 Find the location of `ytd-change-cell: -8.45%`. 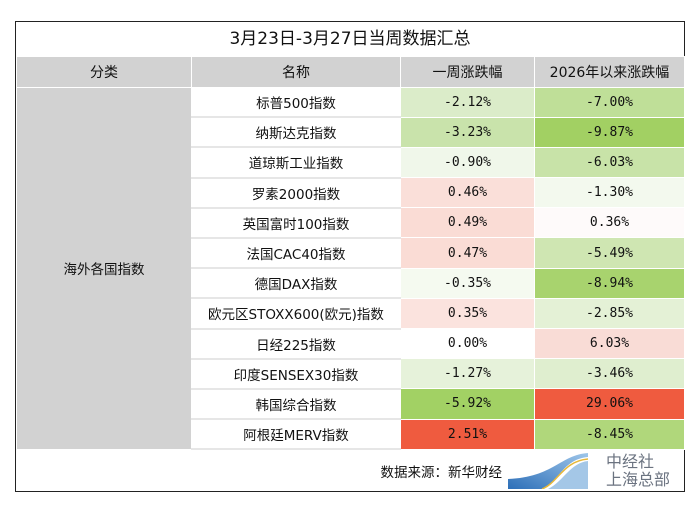

ytd-change-cell: -8.45% is located at coordinates (609, 434).